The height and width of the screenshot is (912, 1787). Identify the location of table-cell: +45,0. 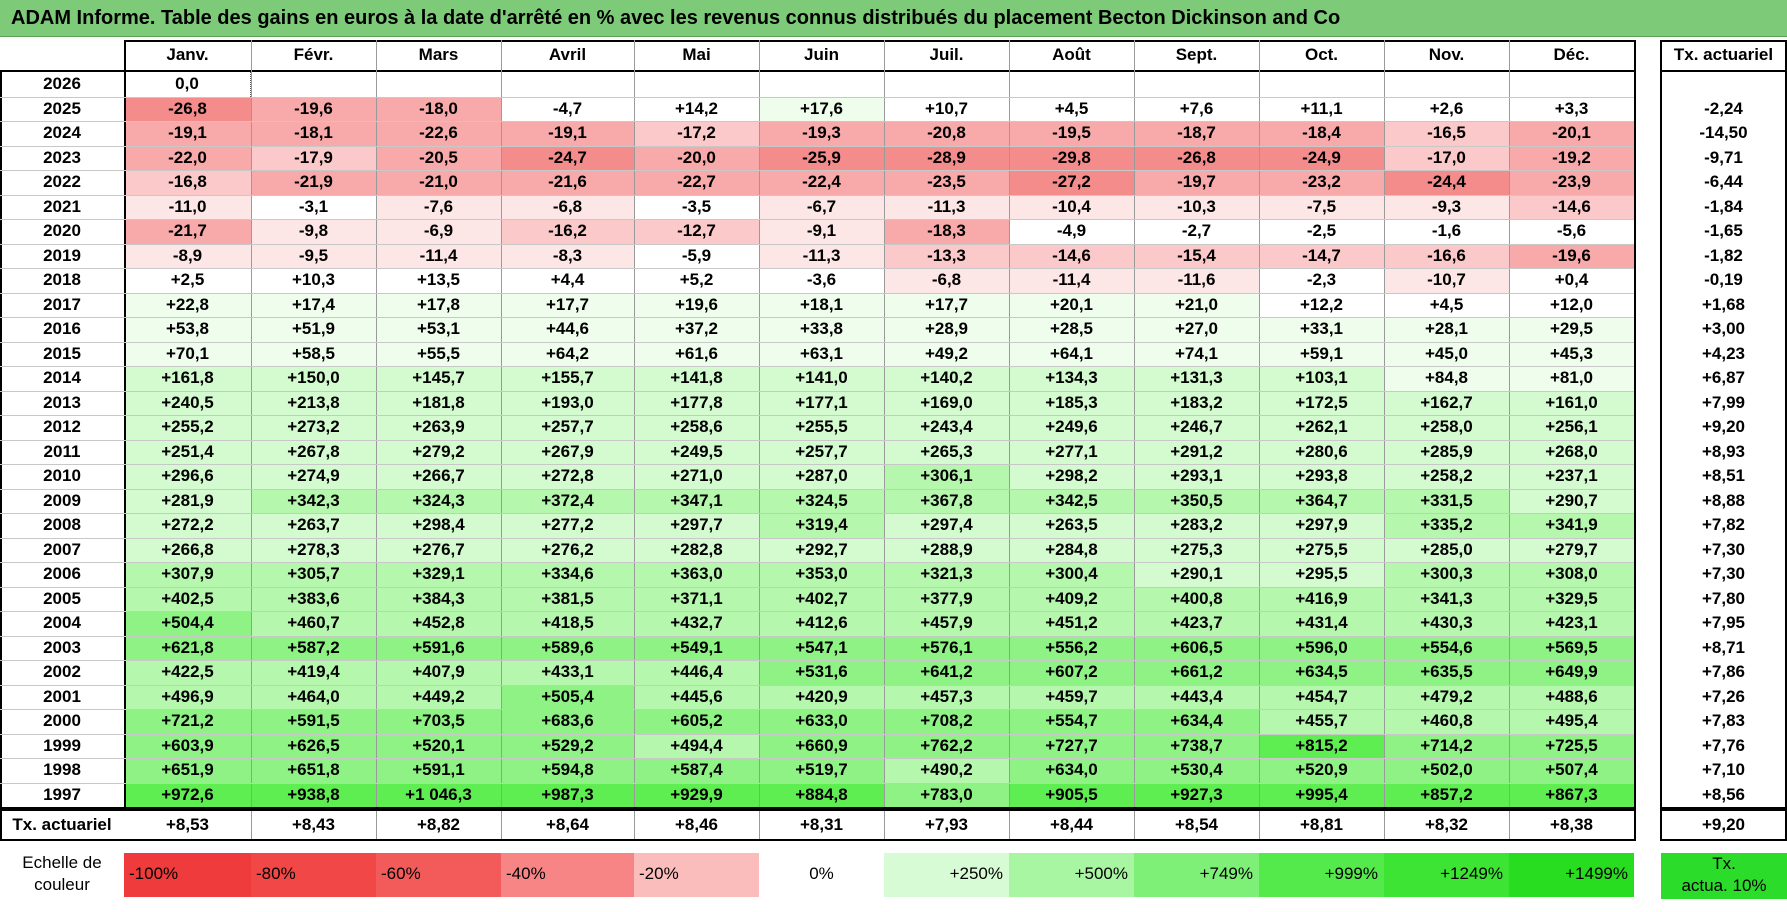
(1446, 353).